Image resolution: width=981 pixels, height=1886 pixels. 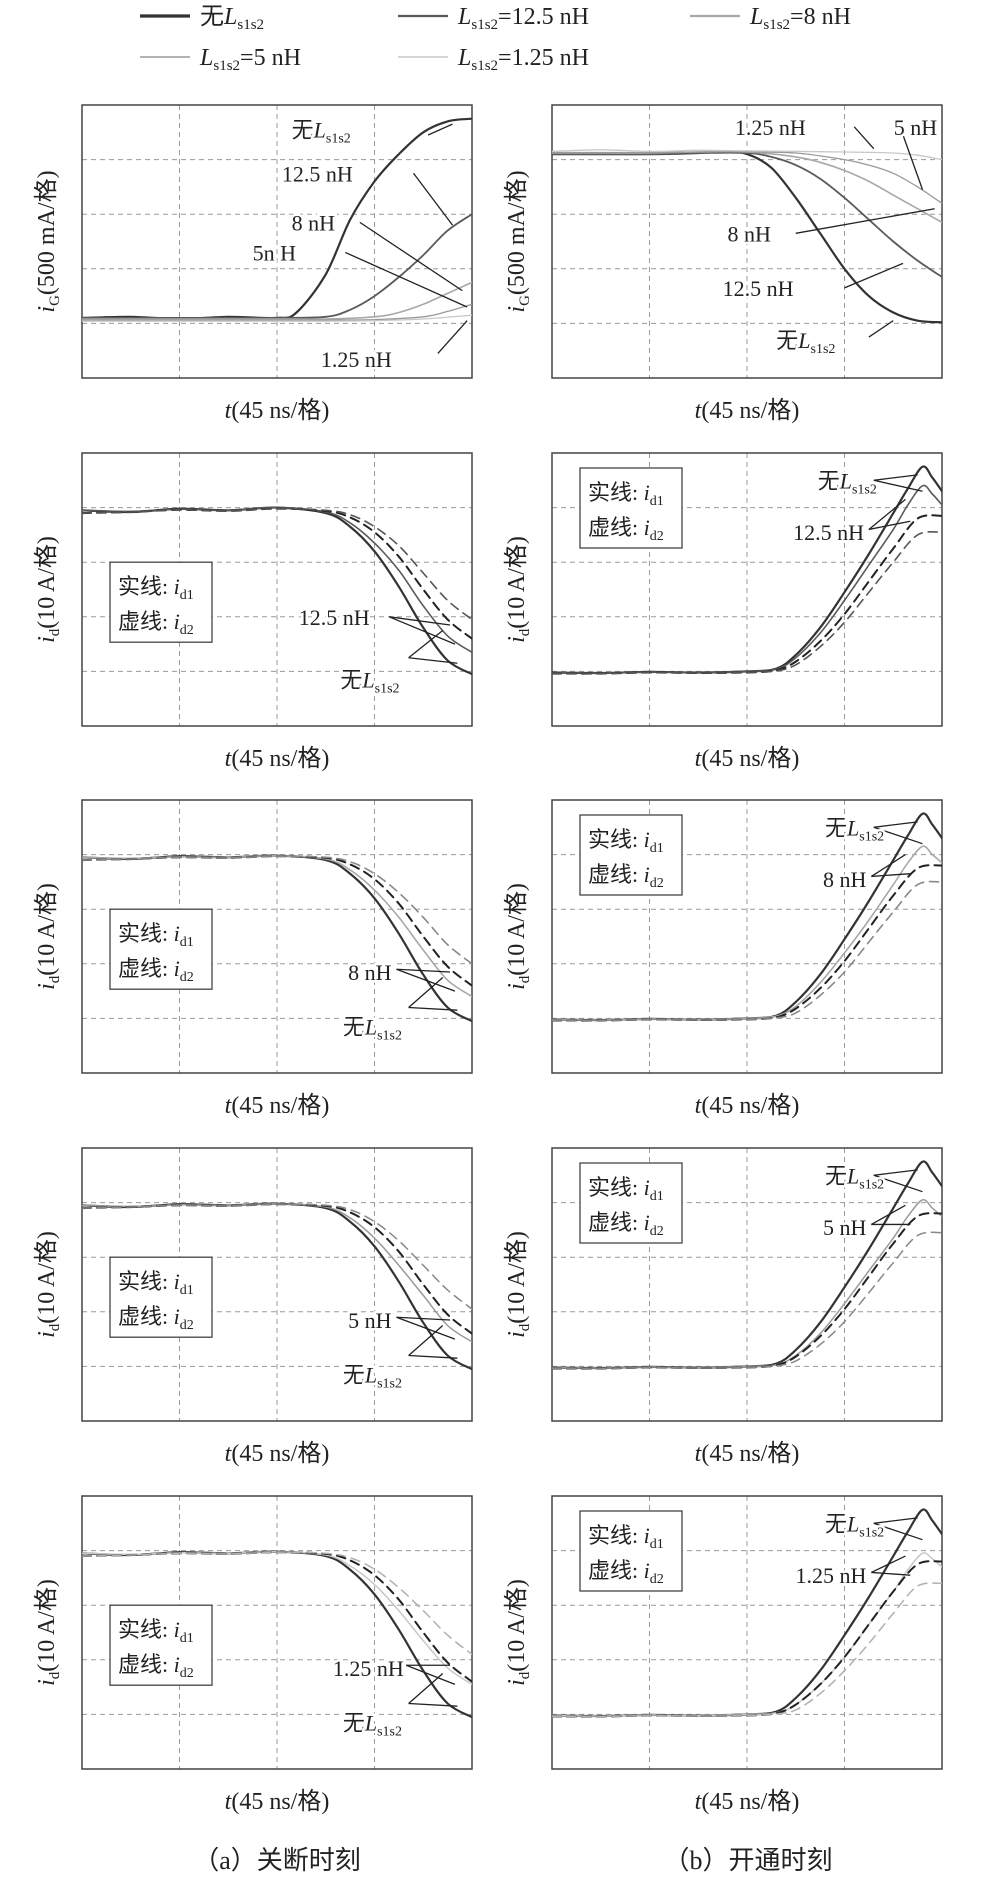 What do you see at coordinates (747, 1860) in the screenshot?
I see `caption-b: （b）开通时刻` at bounding box center [747, 1860].